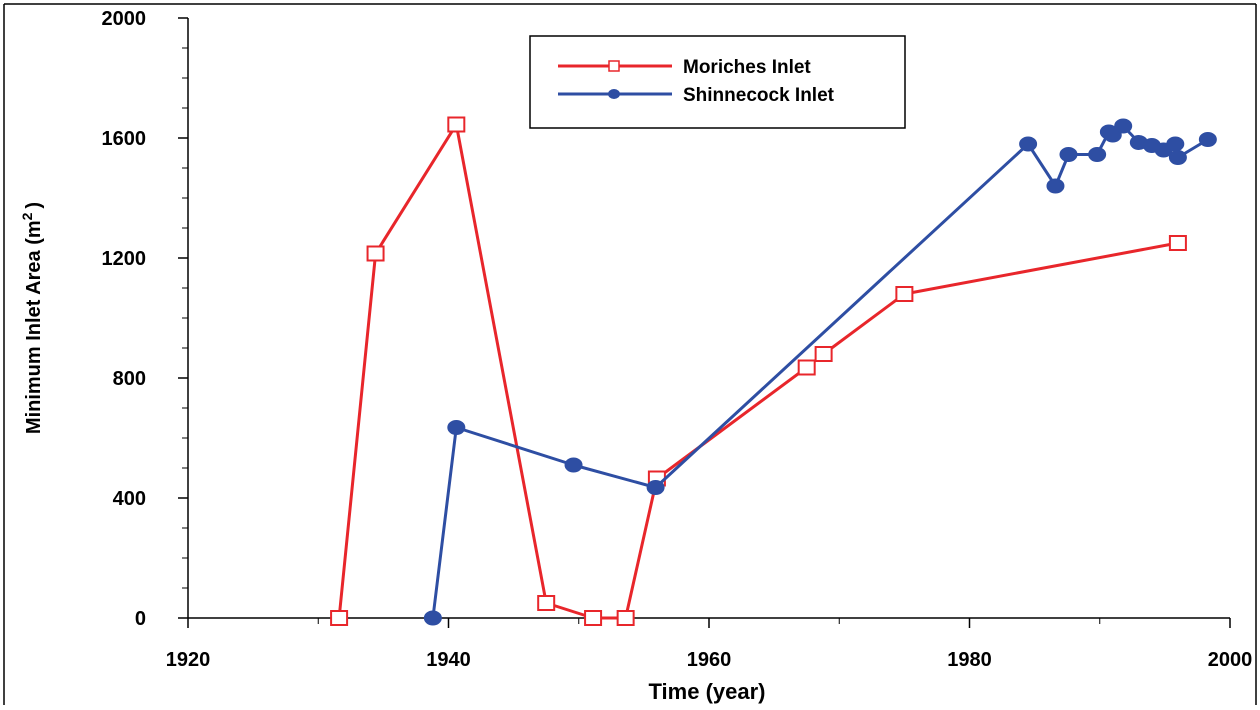 Image resolution: width=1260 pixels, height=710 pixels. What do you see at coordinates (129, 499) in the screenshot?
I see `y-tick-label: 400` at bounding box center [129, 499].